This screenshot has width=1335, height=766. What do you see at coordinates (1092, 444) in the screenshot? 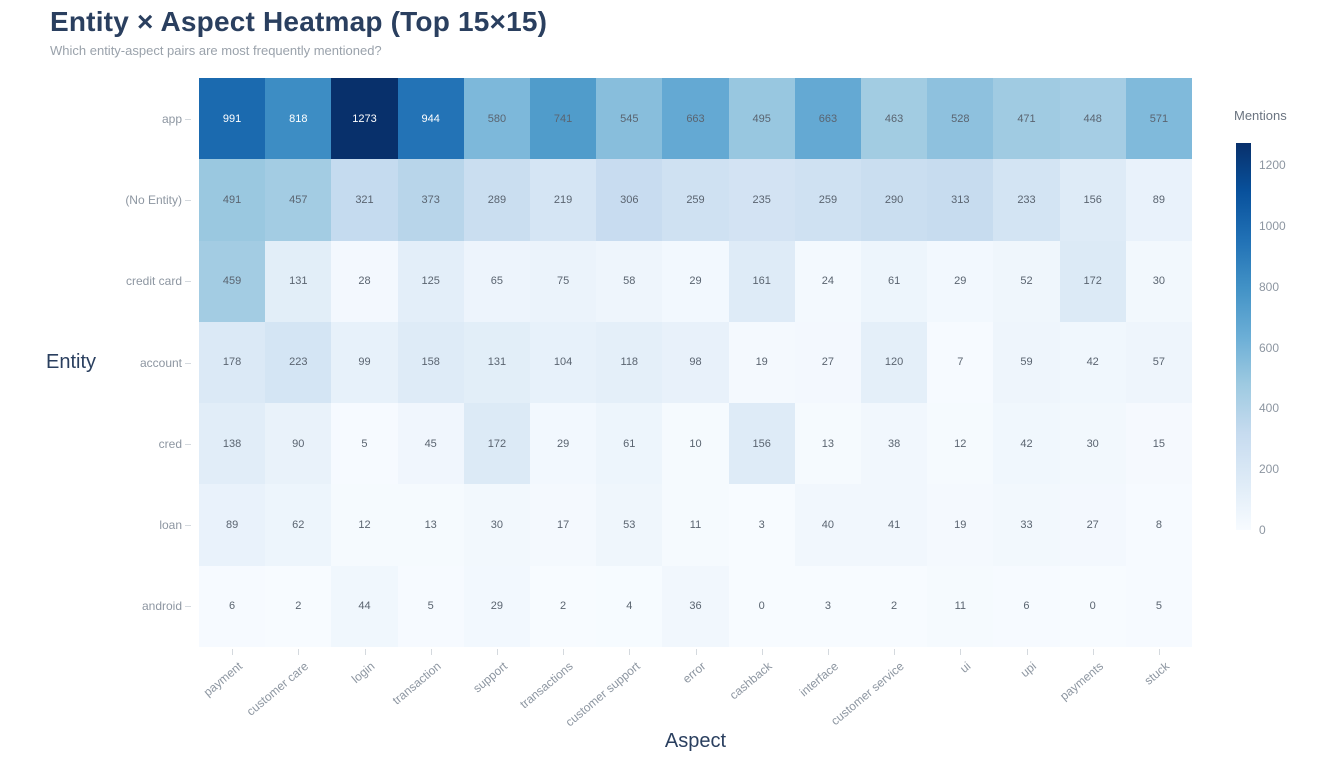
I see `heatmap-cell: 30` at bounding box center [1092, 444].